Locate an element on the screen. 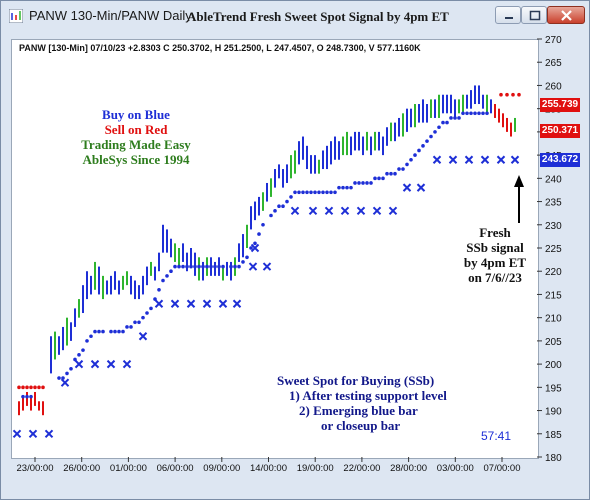  y-tick-label: 190 is located at coordinates (553, 412).